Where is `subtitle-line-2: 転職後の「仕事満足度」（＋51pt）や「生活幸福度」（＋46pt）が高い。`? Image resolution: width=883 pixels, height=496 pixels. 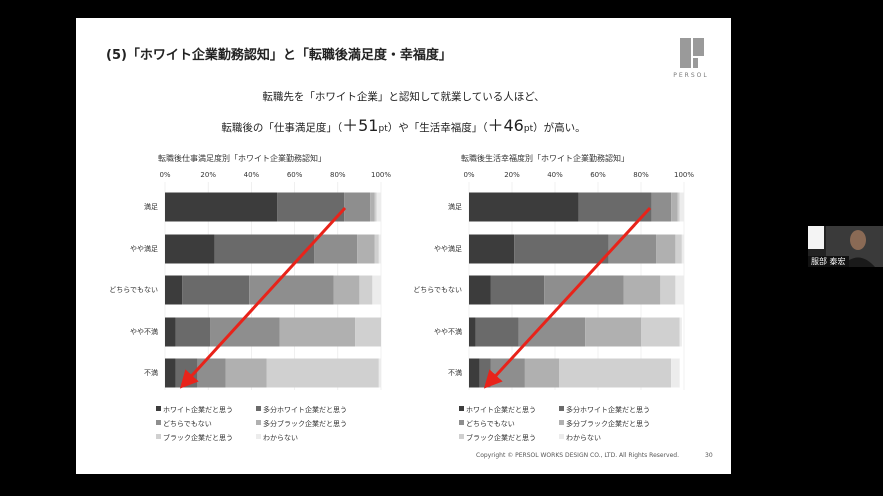
subtitle-line-2: 転職後の「仕事満足度」（＋51pt）や「生活幸福度」（＋46pt）が高い。 is located at coordinates (403, 124).